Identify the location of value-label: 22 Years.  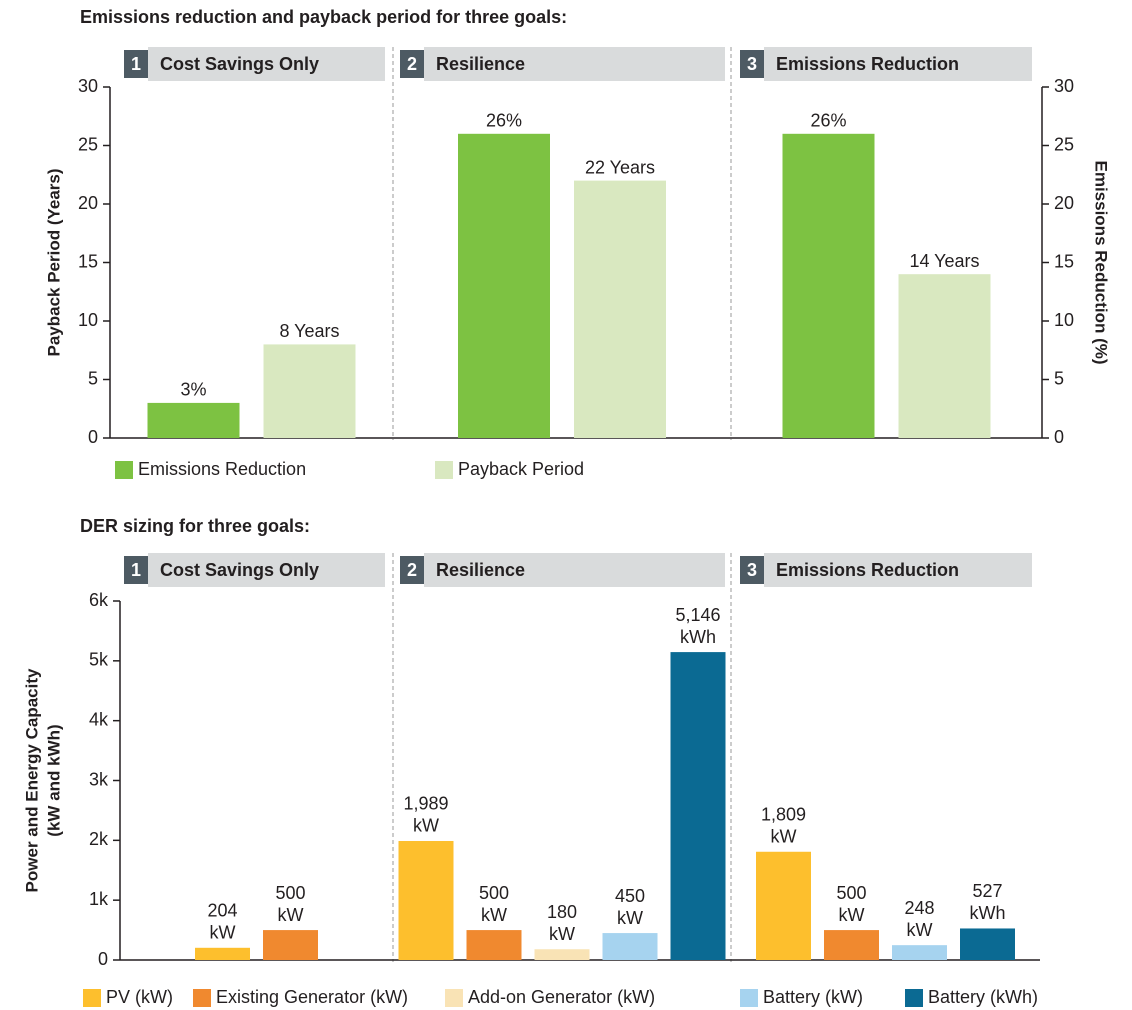
(620, 167).